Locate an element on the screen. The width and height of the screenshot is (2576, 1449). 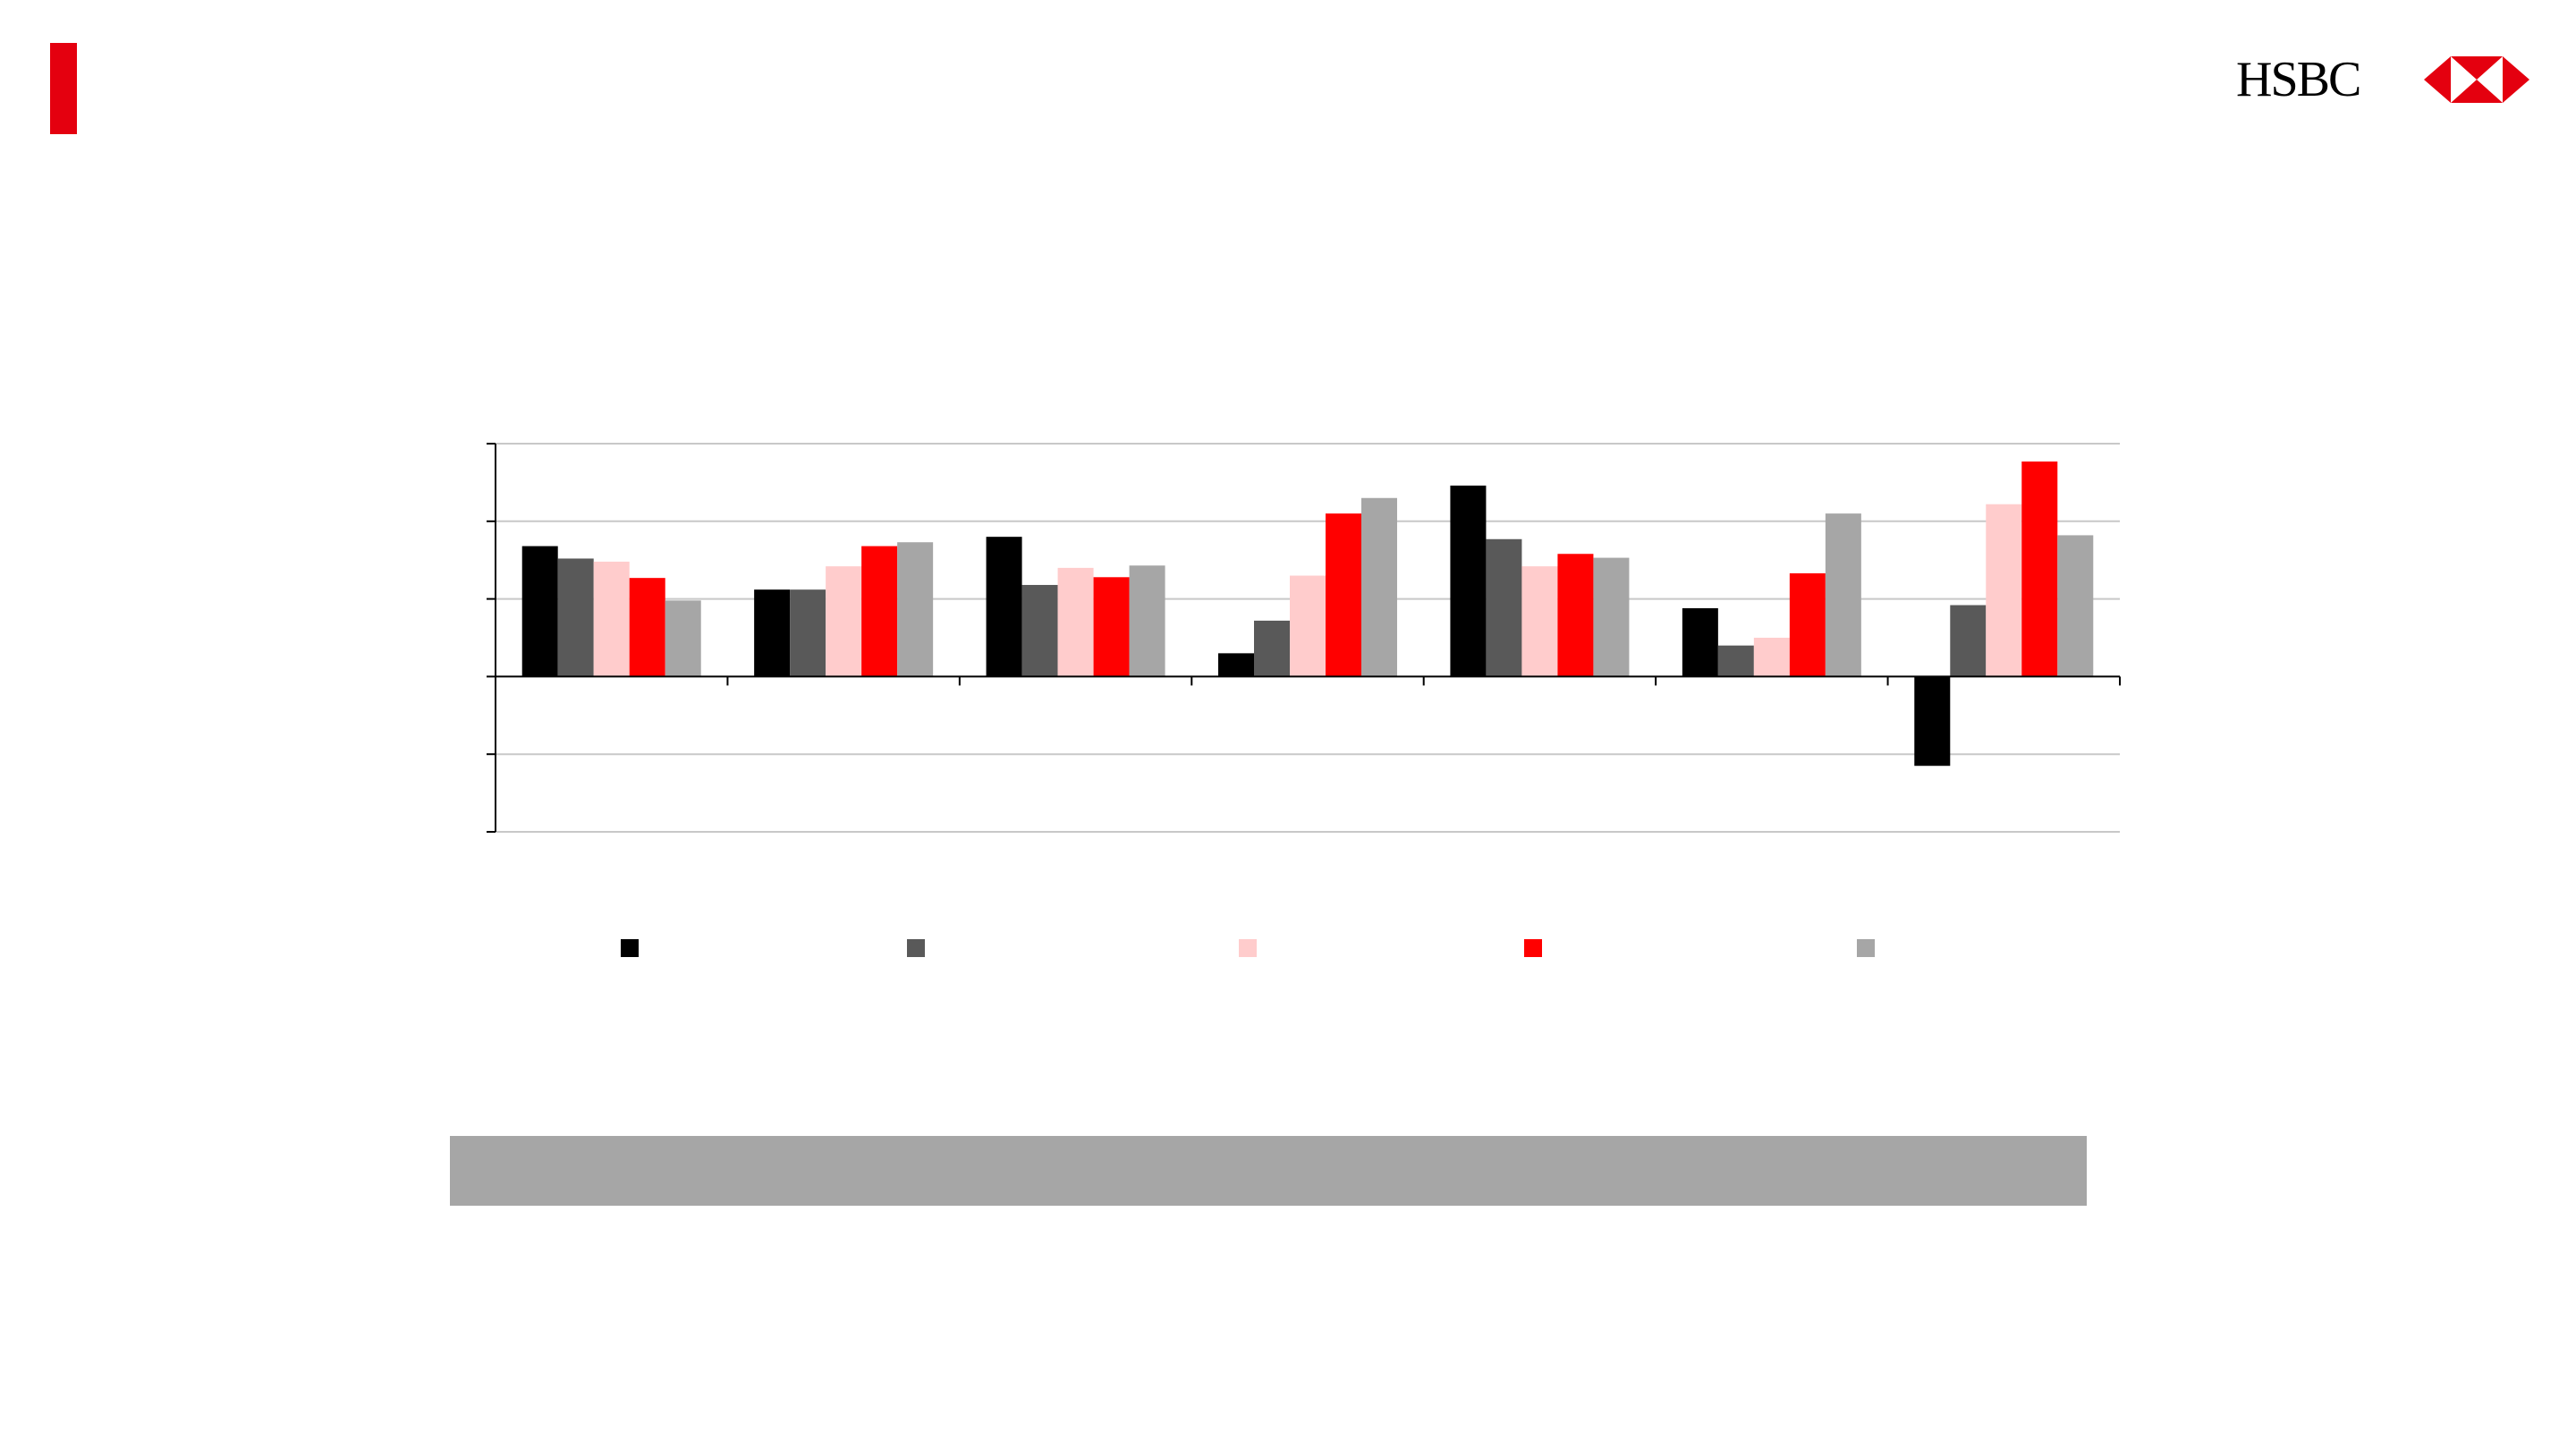
note-bar is located at coordinates (1268, 1171).